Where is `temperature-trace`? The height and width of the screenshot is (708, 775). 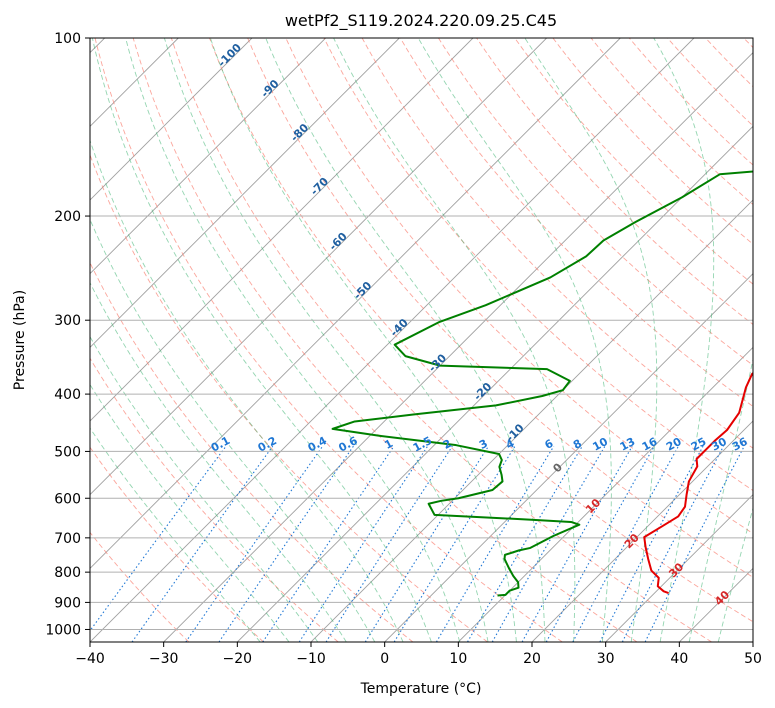 temperature-trace is located at coordinates (698, 483).